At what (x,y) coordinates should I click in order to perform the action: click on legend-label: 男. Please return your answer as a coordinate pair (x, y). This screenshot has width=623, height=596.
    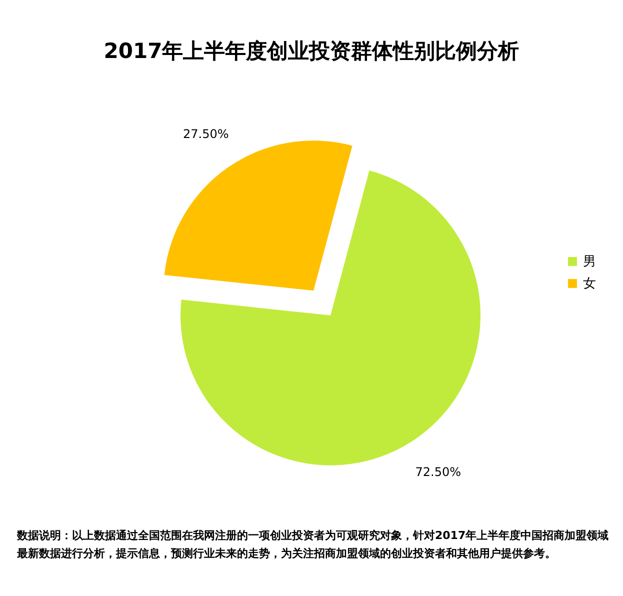
    Looking at the image, I should click on (589, 262).